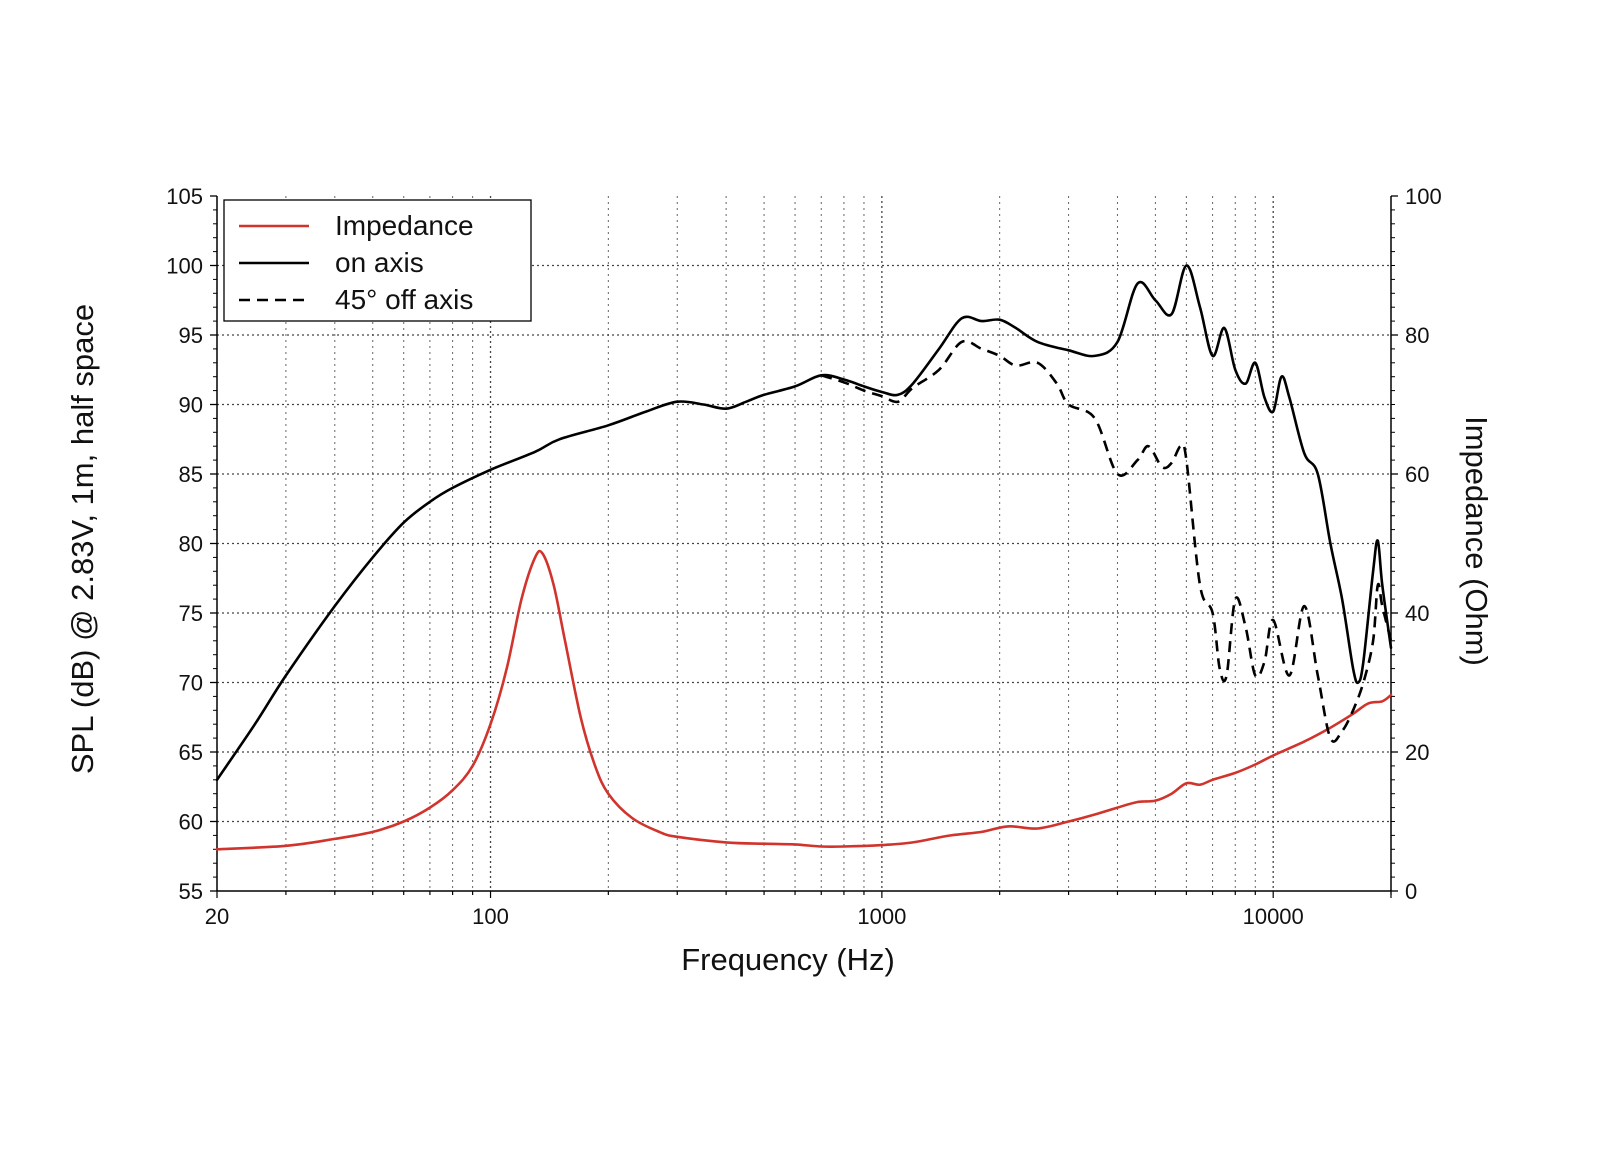  Describe the element at coordinates (217, 916) in the screenshot. I see `x-tick-label: 20` at that location.